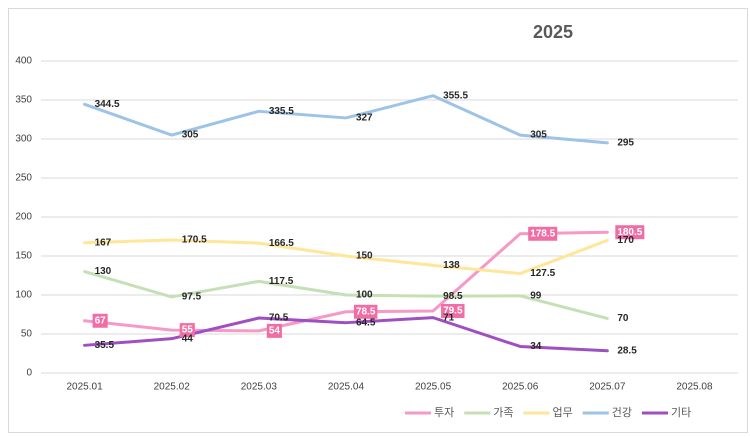 Image resolution: width=750 pixels, height=437 pixels. Describe the element at coordinates (103, 271) in the screenshot. I see `data-label: 130` at that location.